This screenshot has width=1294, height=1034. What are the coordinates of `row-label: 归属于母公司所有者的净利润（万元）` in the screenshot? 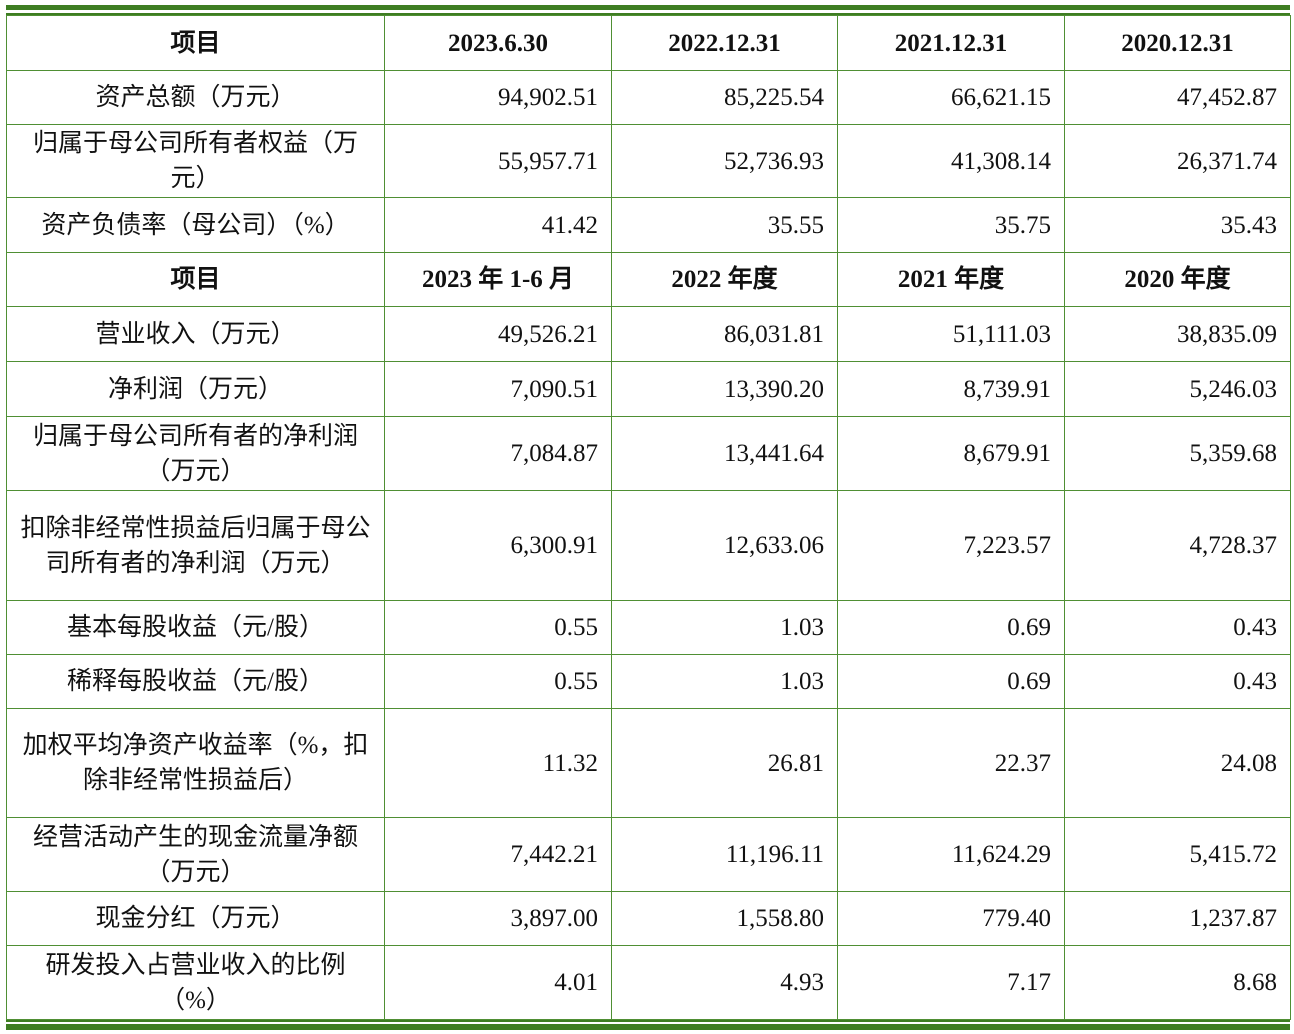 It's located at (195, 453).